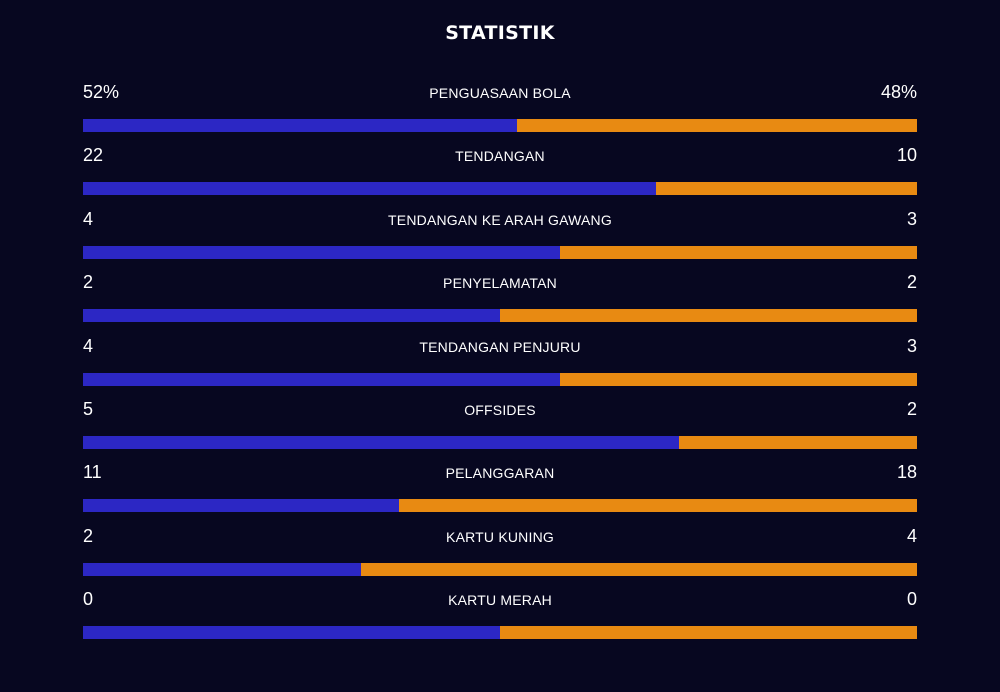 This screenshot has height=692, width=1000. What do you see at coordinates (500, 283) in the screenshot?
I see `stat-label: PENYELAMATAN` at bounding box center [500, 283].